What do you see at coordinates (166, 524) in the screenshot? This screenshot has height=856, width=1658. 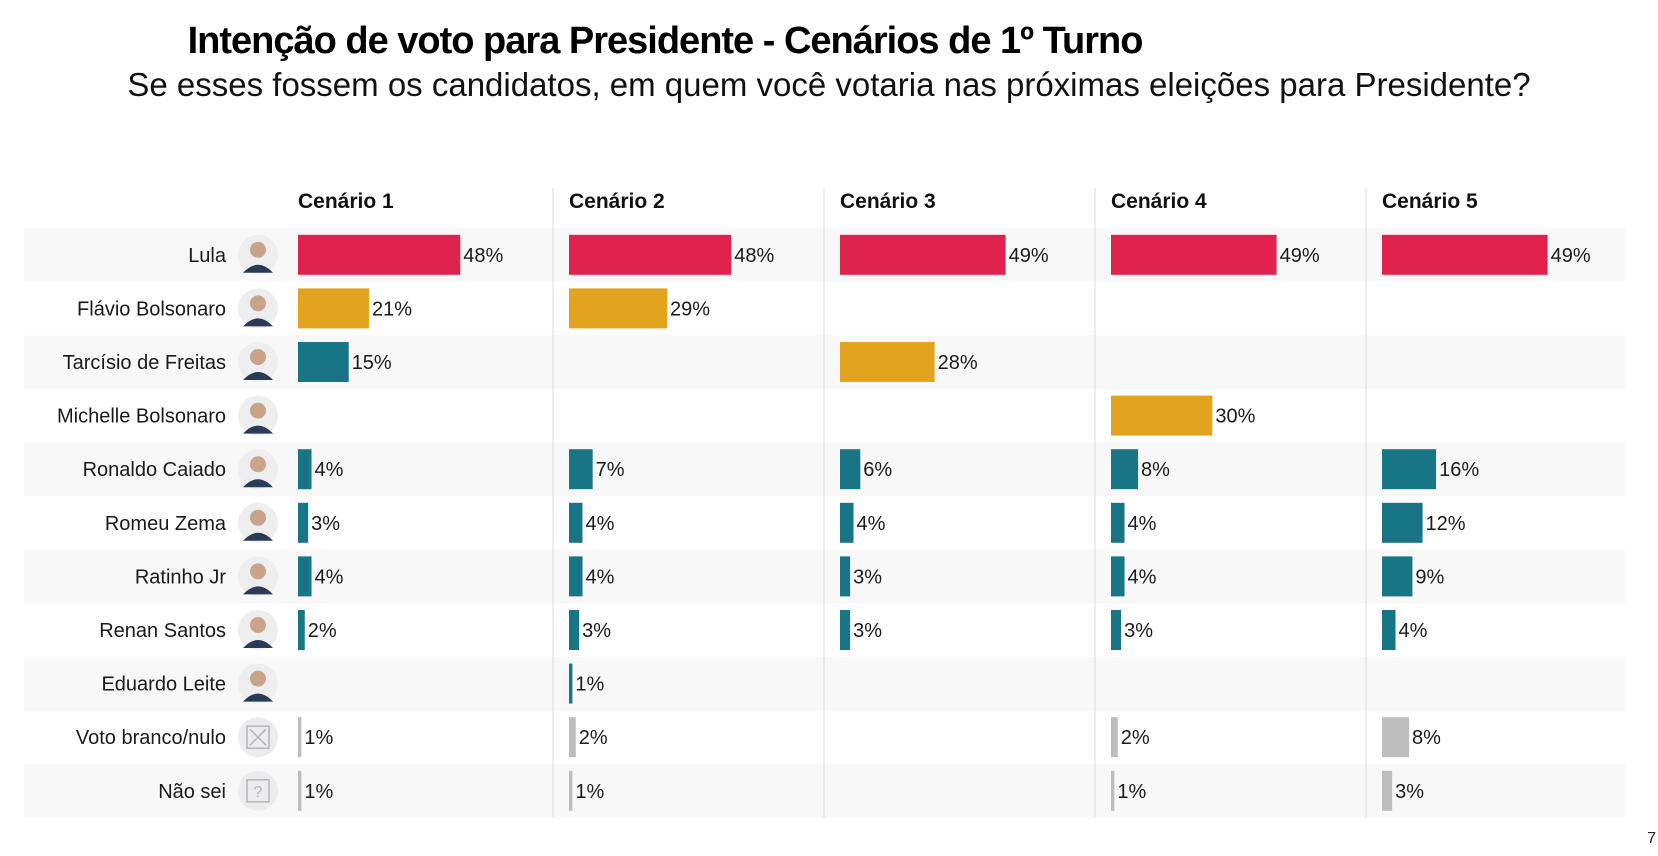 I see `candidate-label: Romeu Zema` at bounding box center [166, 524].